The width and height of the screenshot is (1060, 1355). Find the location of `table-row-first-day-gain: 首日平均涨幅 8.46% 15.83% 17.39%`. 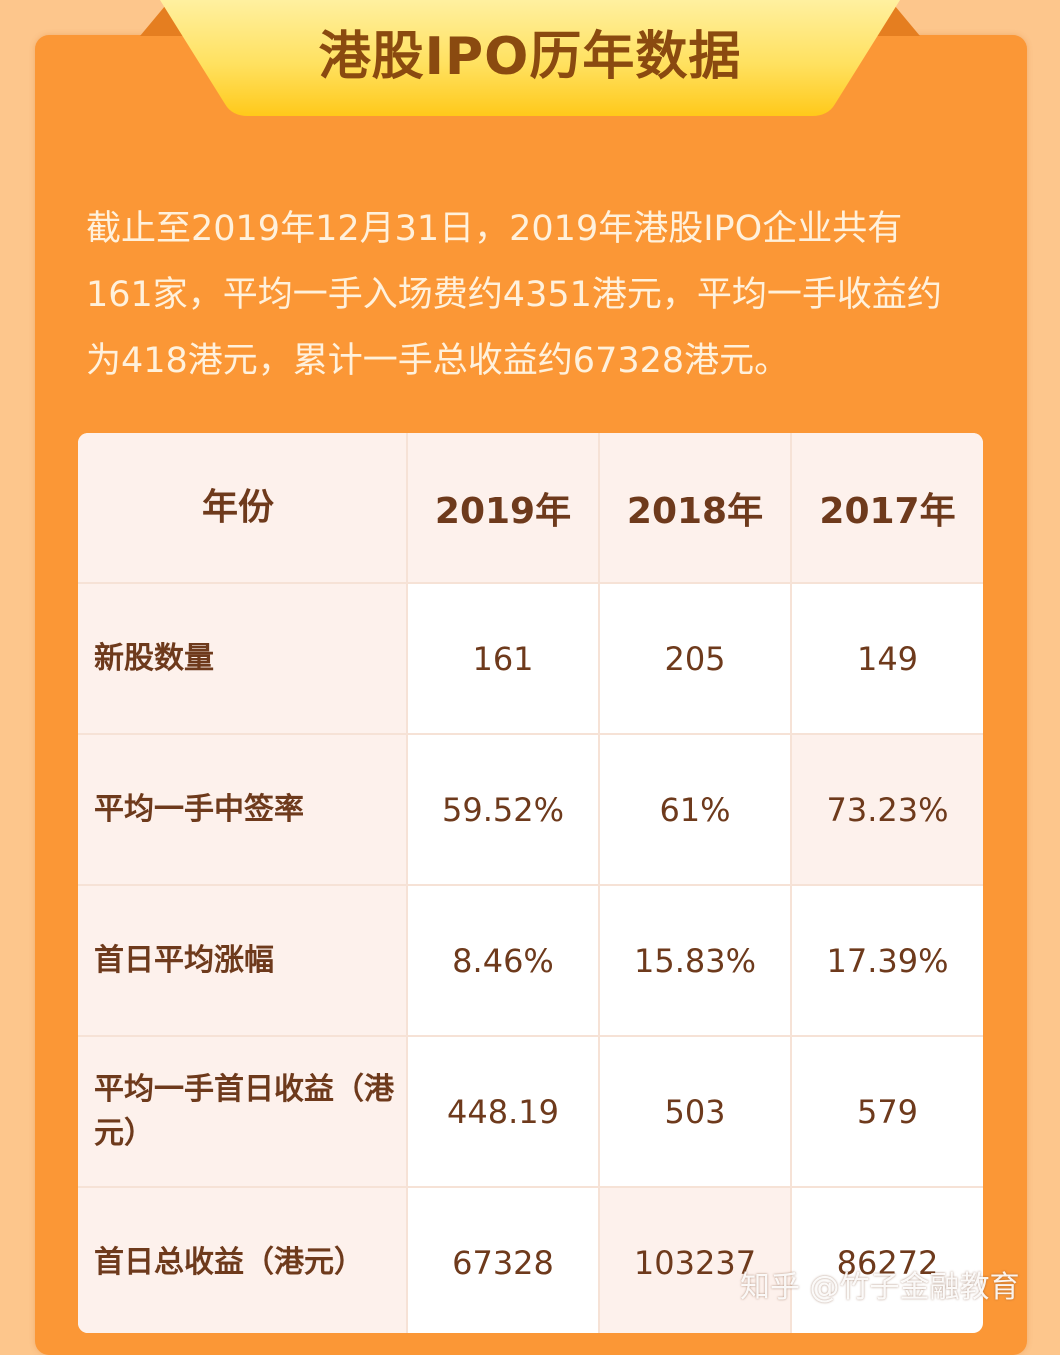

table-row-first-day-gain: 首日平均涨幅 8.46% 15.83% 17.39% is located at coordinates (530, 961).